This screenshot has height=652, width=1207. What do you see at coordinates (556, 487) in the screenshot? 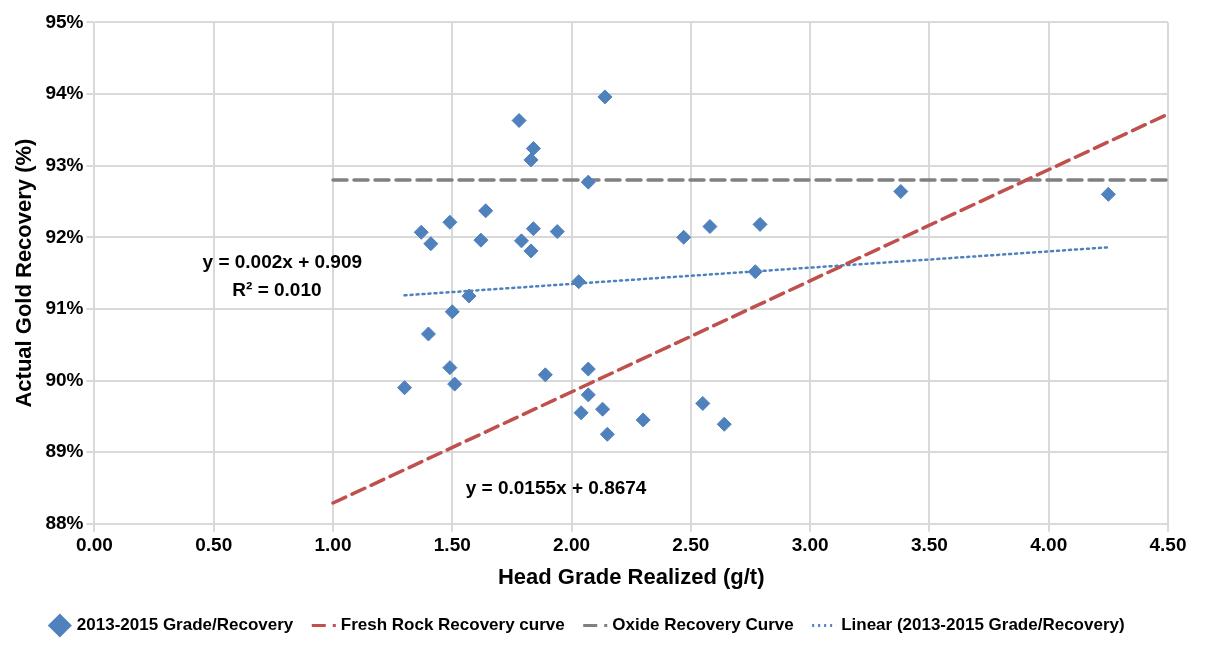
I see `annotation: y = 0.0155x + 0.8674` at bounding box center [556, 487].